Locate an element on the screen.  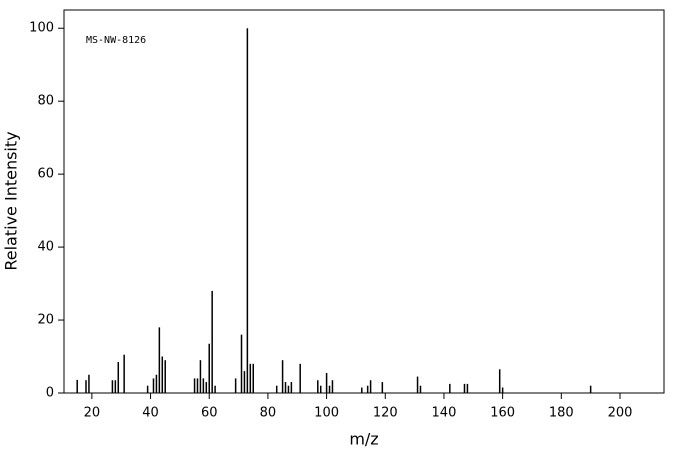
annotation: MS-NW-8126 is located at coordinates (116, 40).